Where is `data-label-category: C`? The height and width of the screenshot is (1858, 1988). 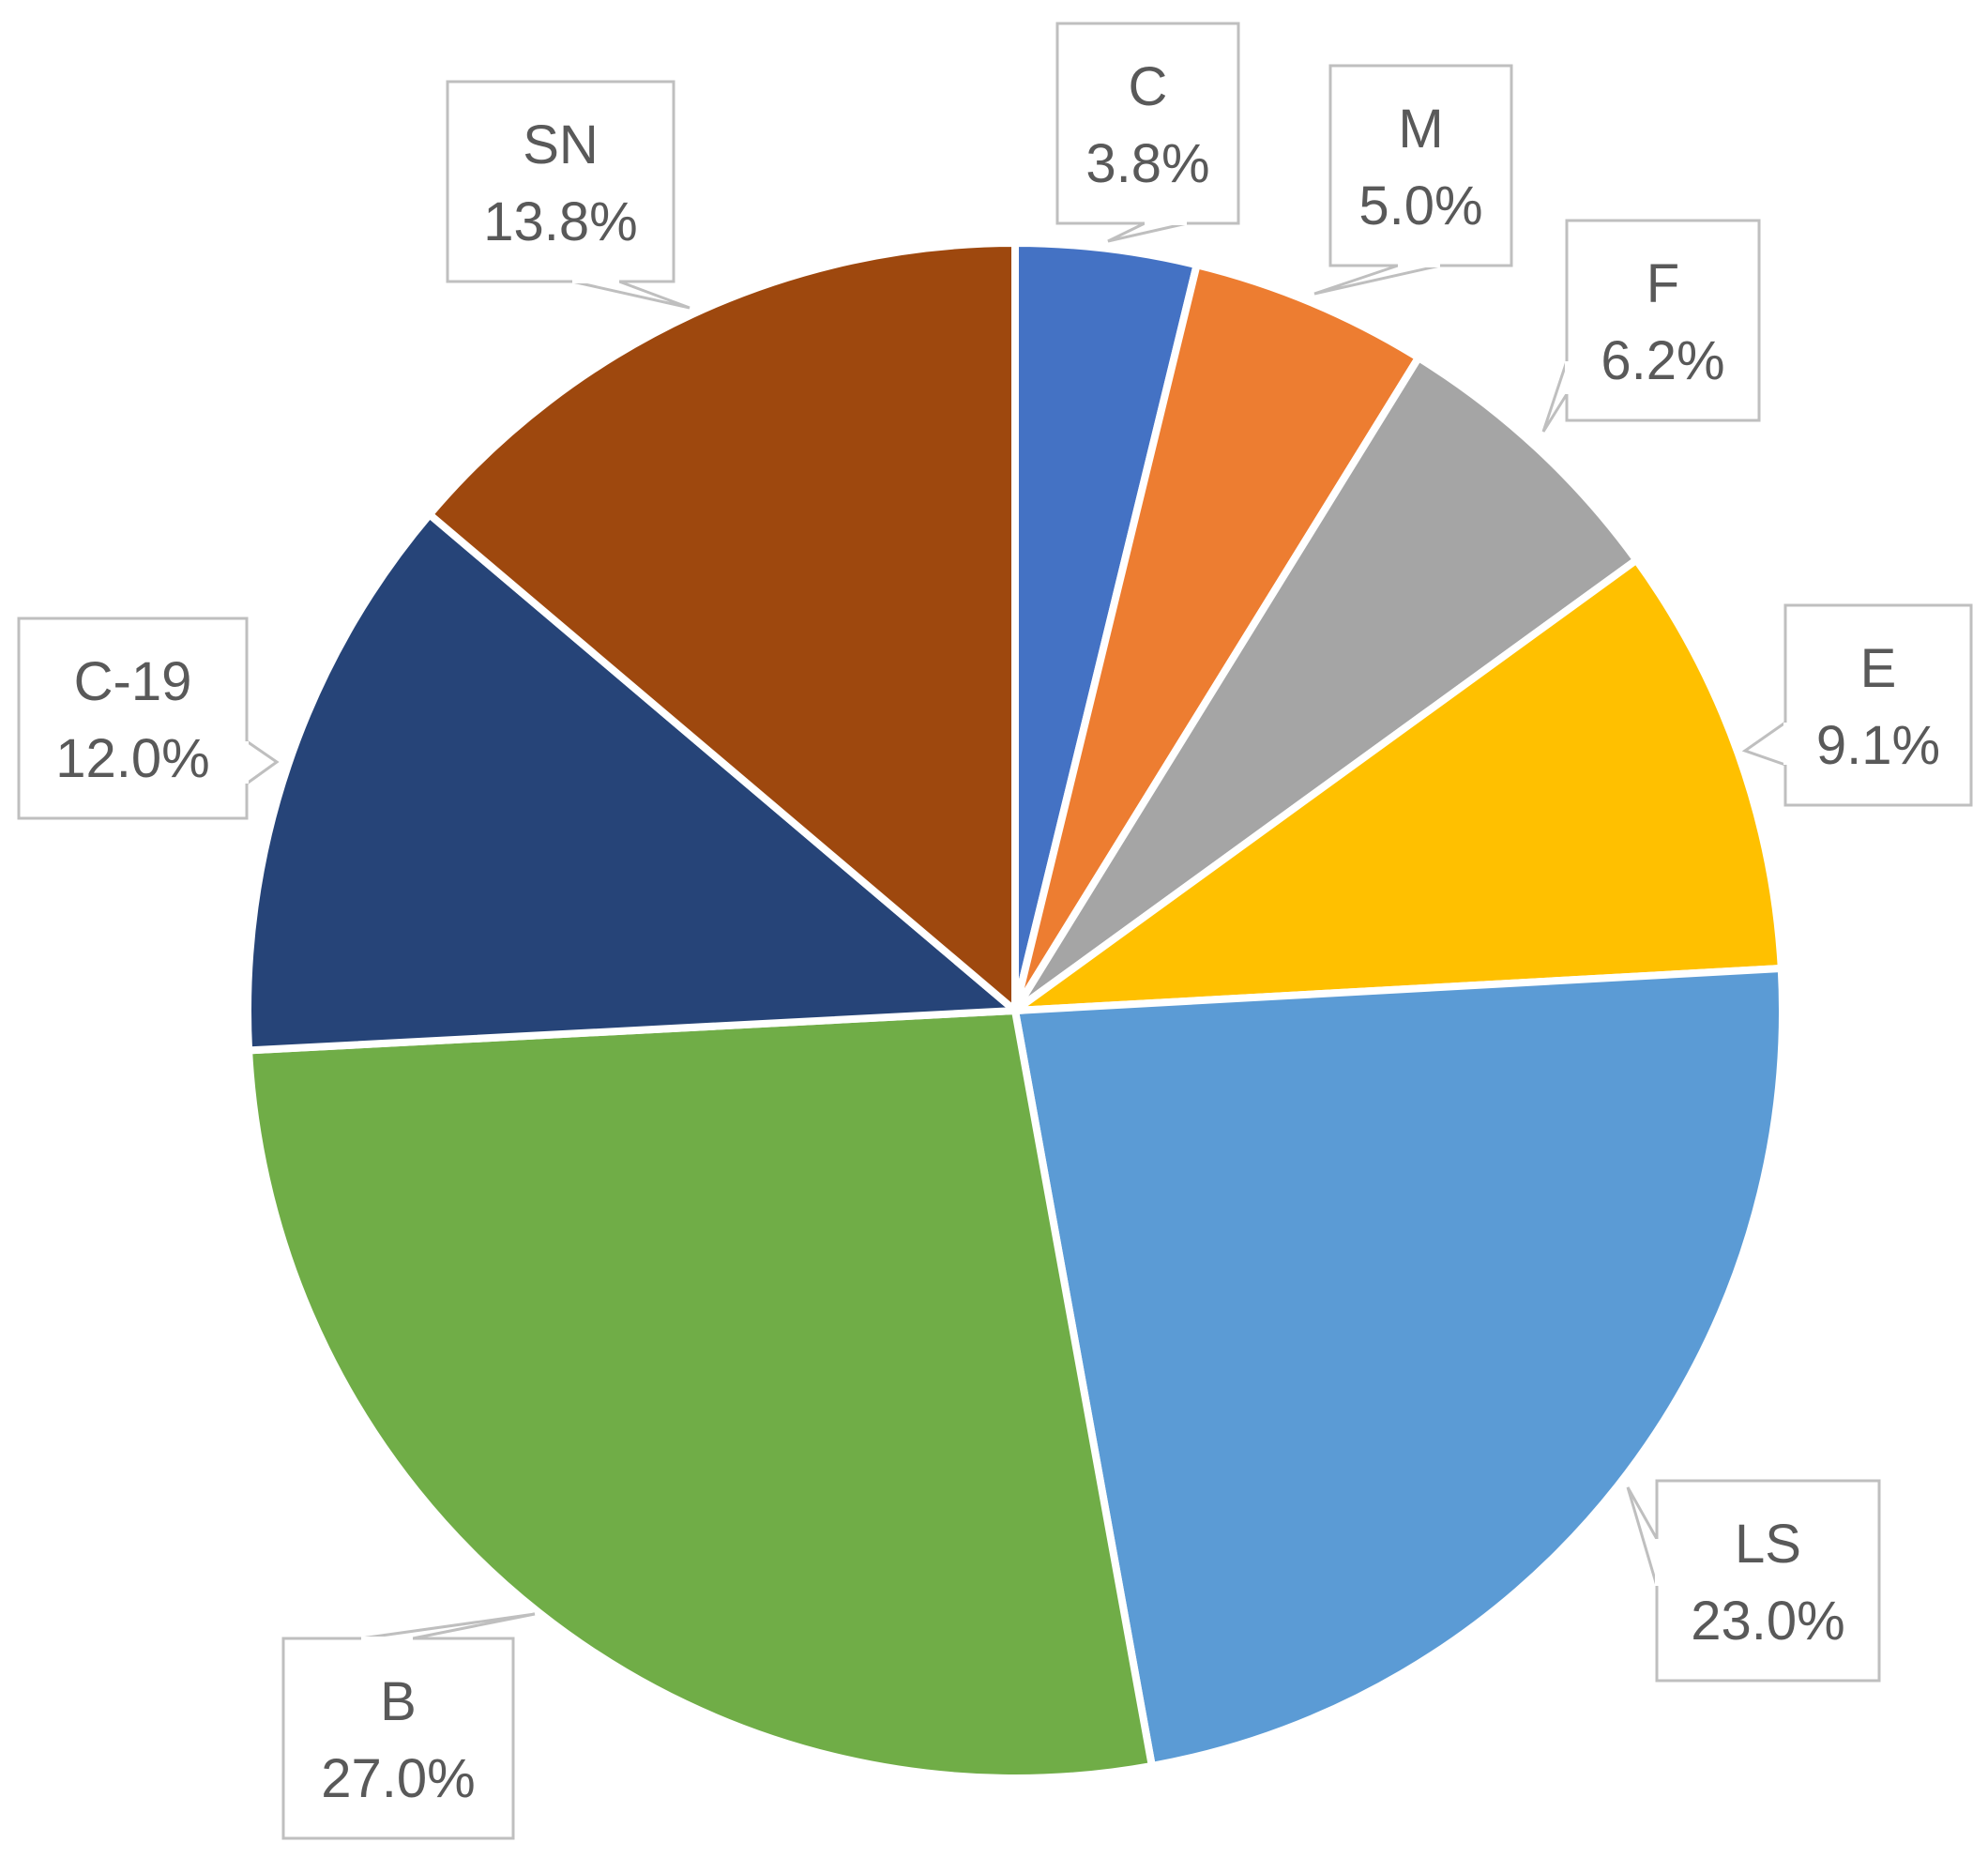
data-label-category: C is located at coordinates (1148, 86).